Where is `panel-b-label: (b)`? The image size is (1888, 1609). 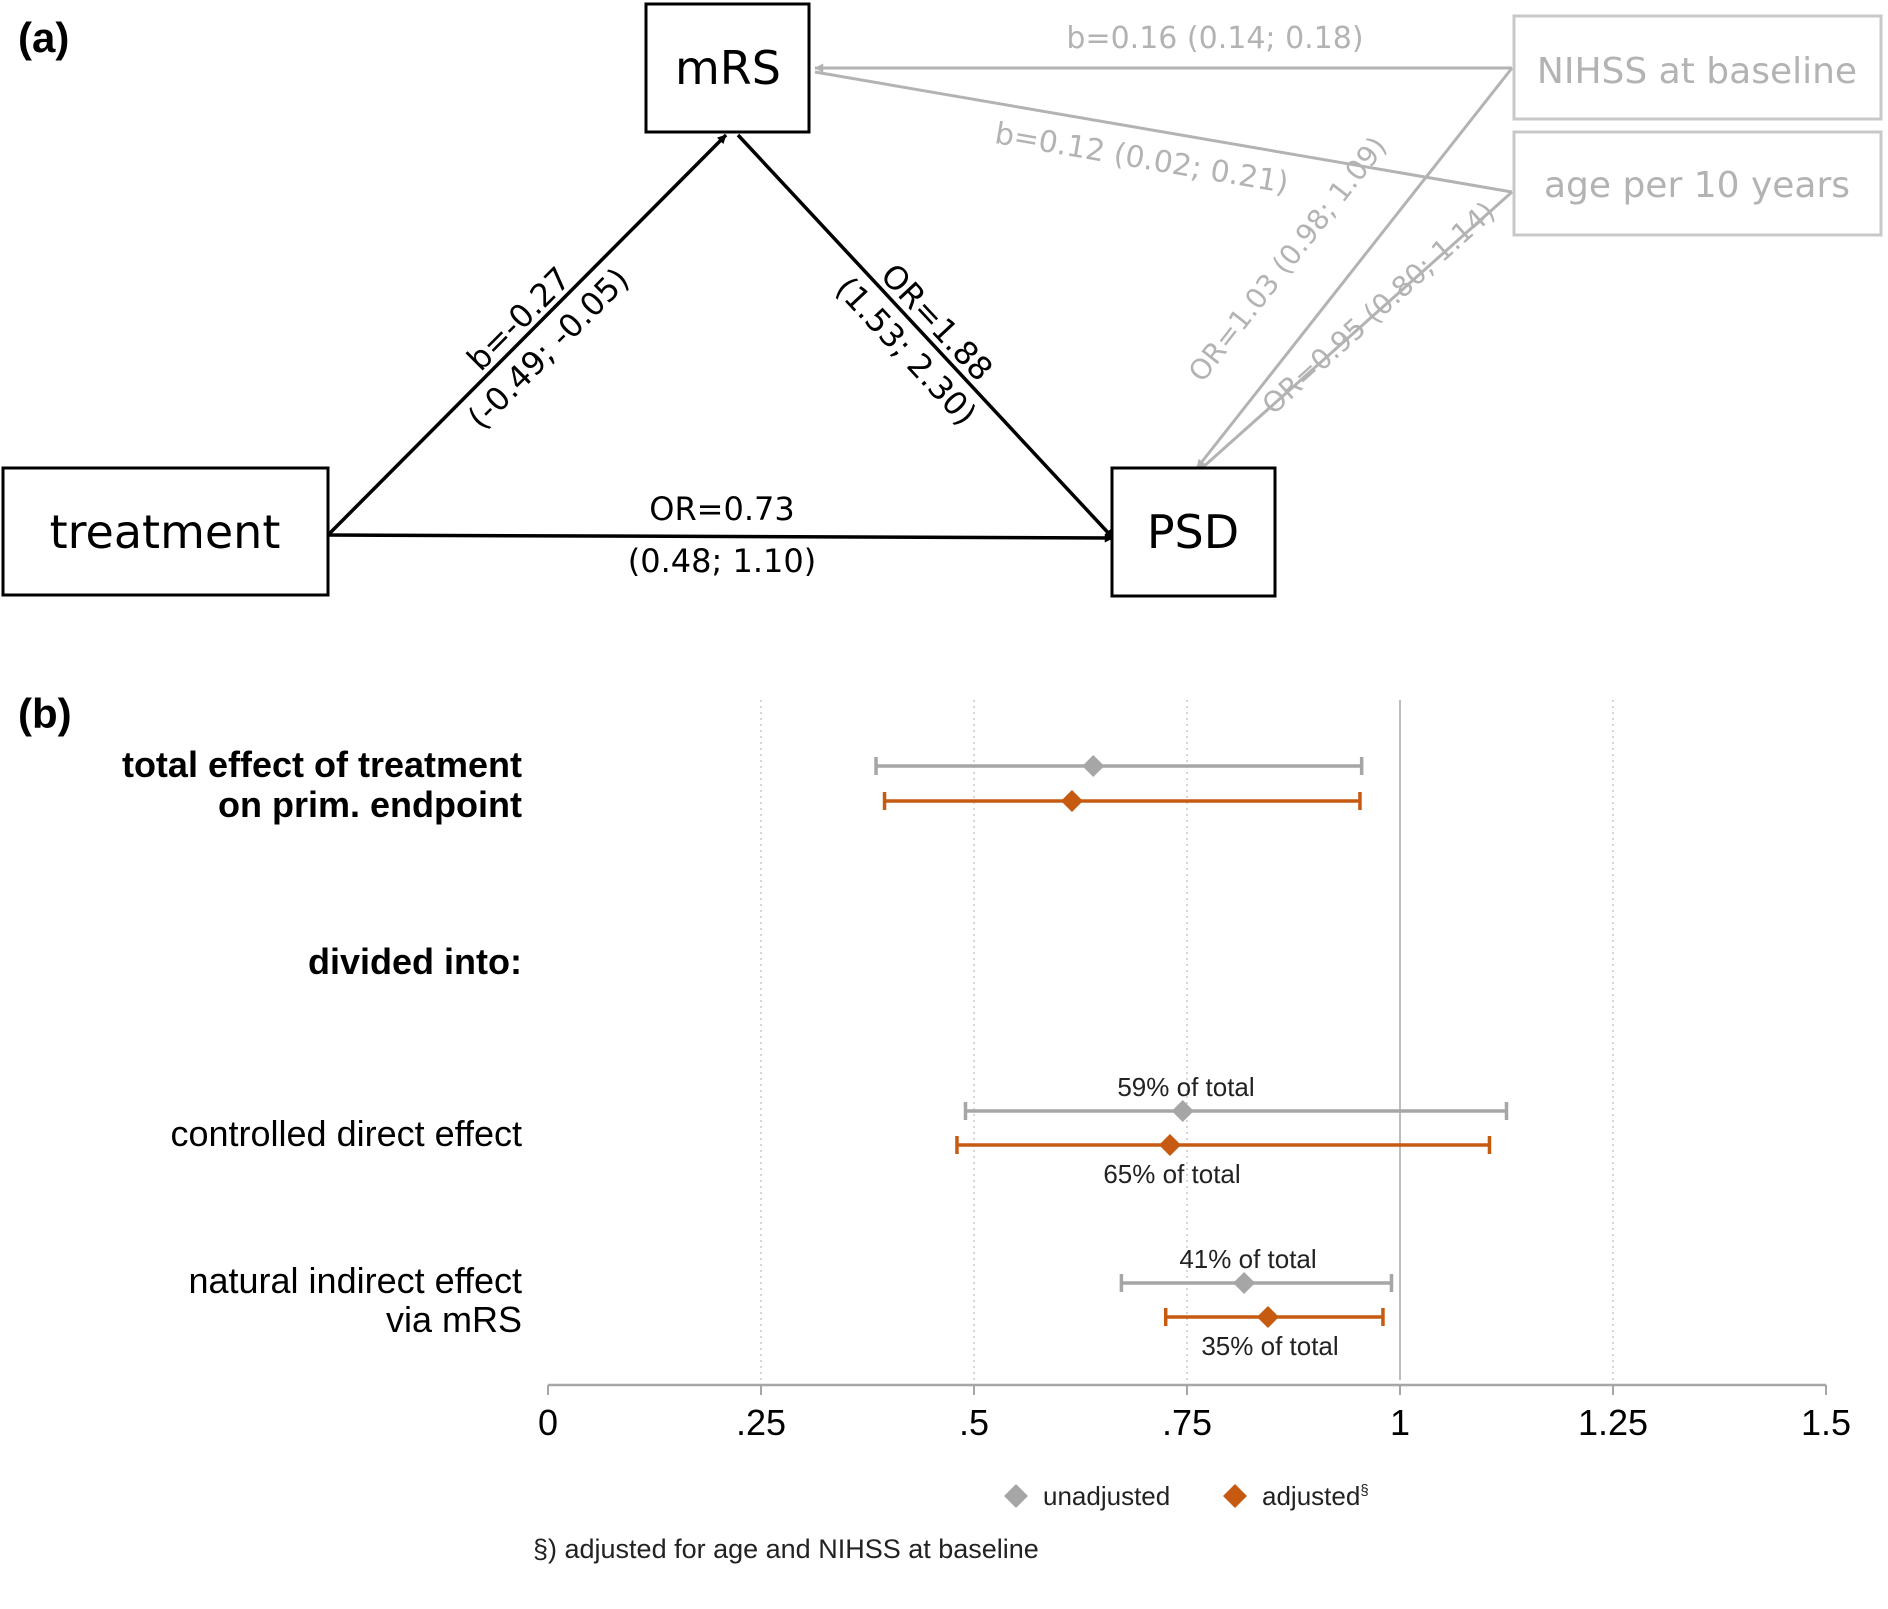 panel-b-label: (b) is located at coordinates (45, 713).